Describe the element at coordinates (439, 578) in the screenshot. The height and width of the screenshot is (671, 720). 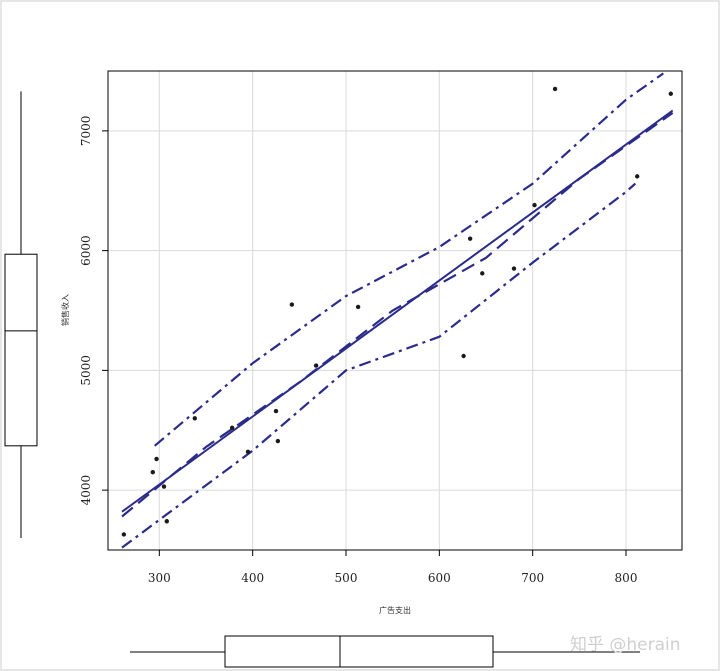
I see `x-tick-label: 600` at that location.